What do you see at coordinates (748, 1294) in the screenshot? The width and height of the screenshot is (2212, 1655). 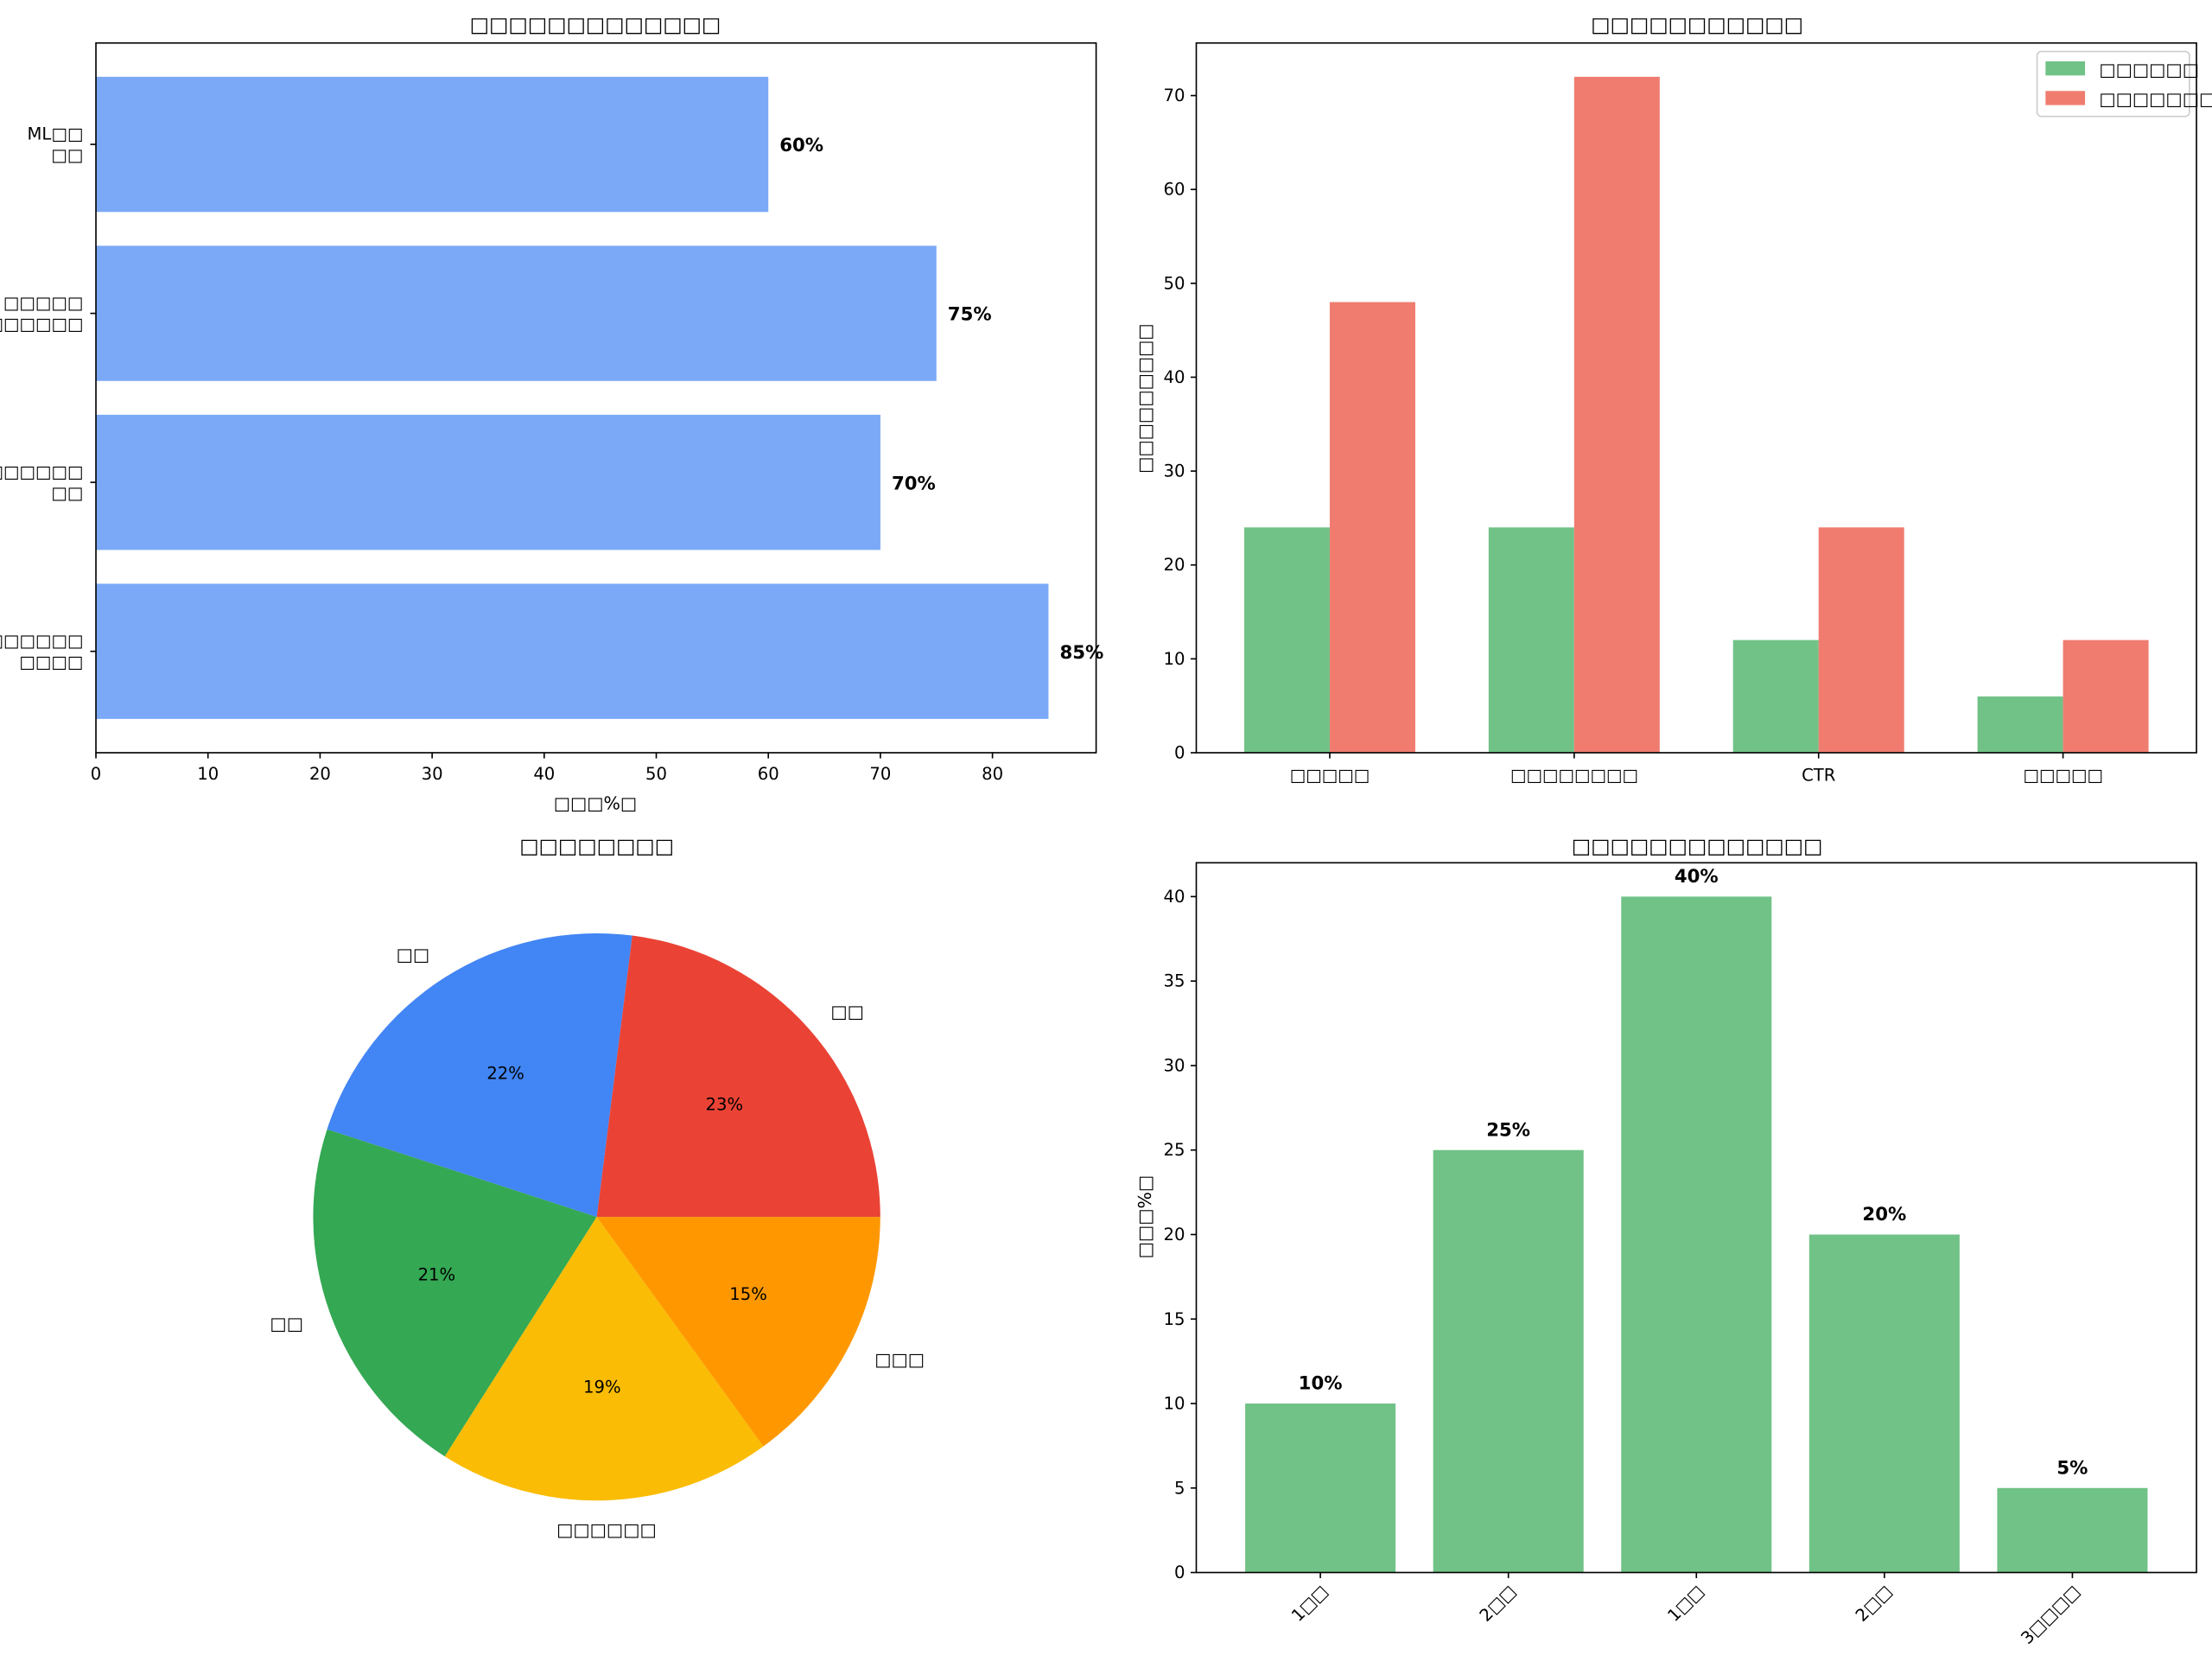 I see `pie-pct-label: 15%` at bounding box center [748, 1294].